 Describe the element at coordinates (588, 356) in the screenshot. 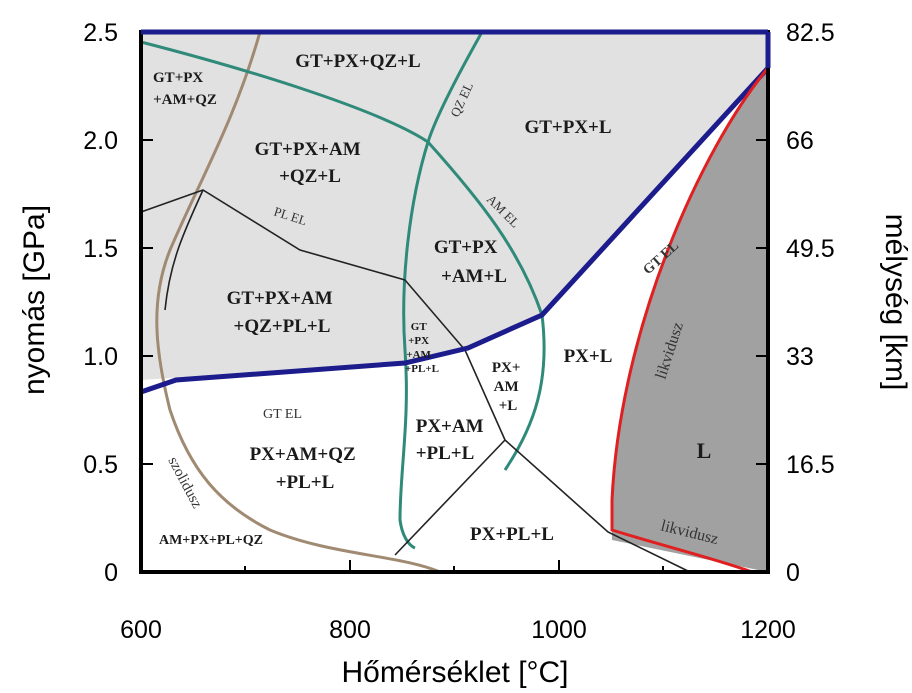

I see `field-px-l: PX+L` at that location.